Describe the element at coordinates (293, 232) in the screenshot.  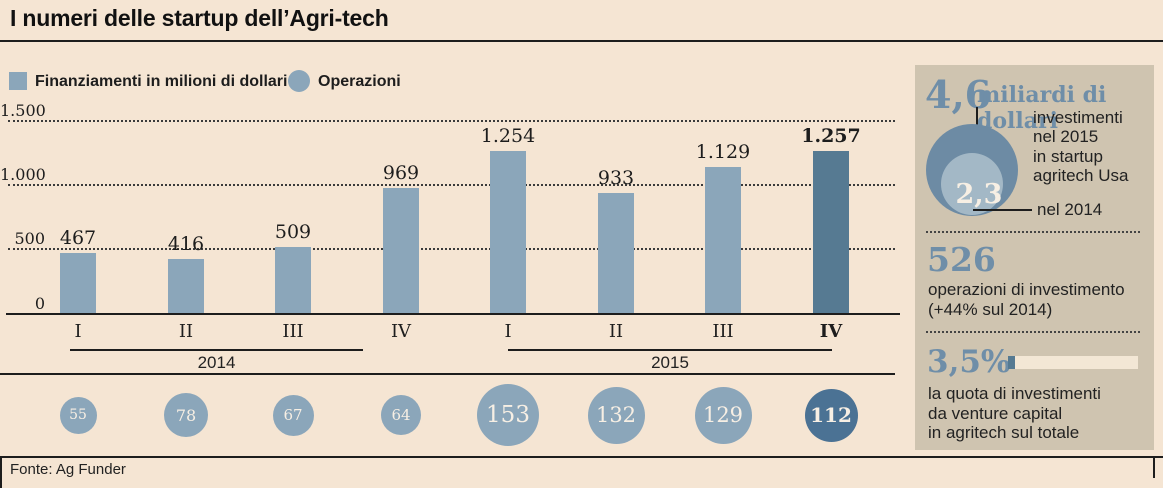
I see `bar-value-label: 509` at that location.